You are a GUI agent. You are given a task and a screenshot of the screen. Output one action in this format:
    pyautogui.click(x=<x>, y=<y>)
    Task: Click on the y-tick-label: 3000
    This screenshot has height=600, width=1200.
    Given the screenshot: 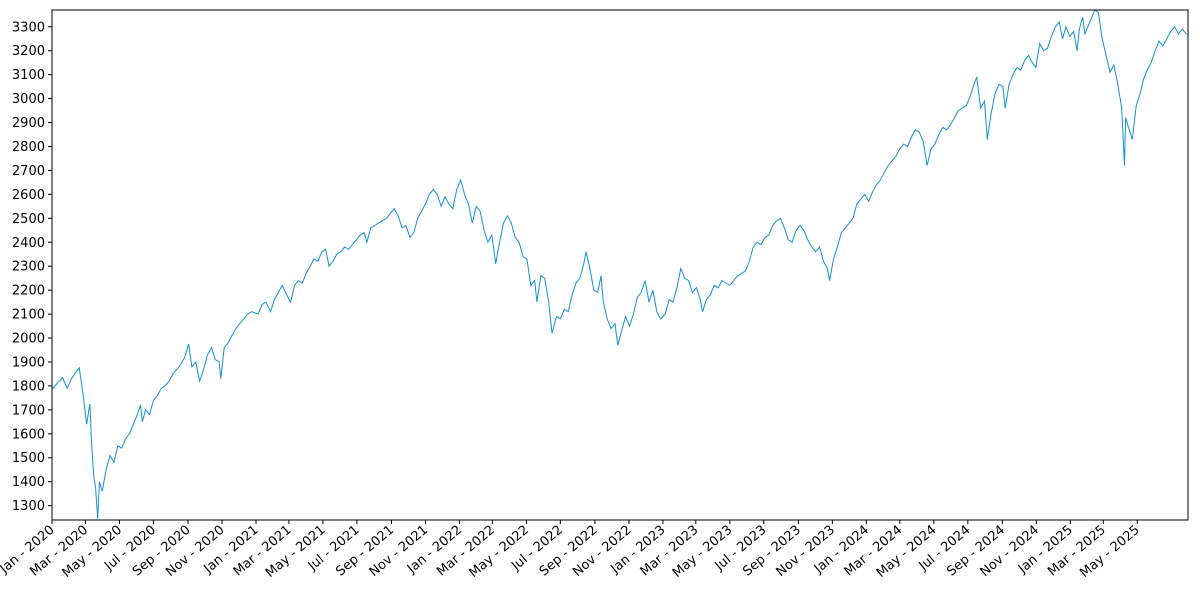 What is the action you would take?
    pyautogui.click(x=28, y=99)
    